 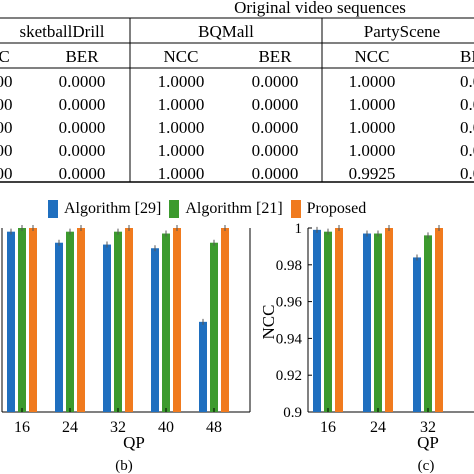 I want to click on chart-b-xlabel: QP, so click(x=134, y=442).